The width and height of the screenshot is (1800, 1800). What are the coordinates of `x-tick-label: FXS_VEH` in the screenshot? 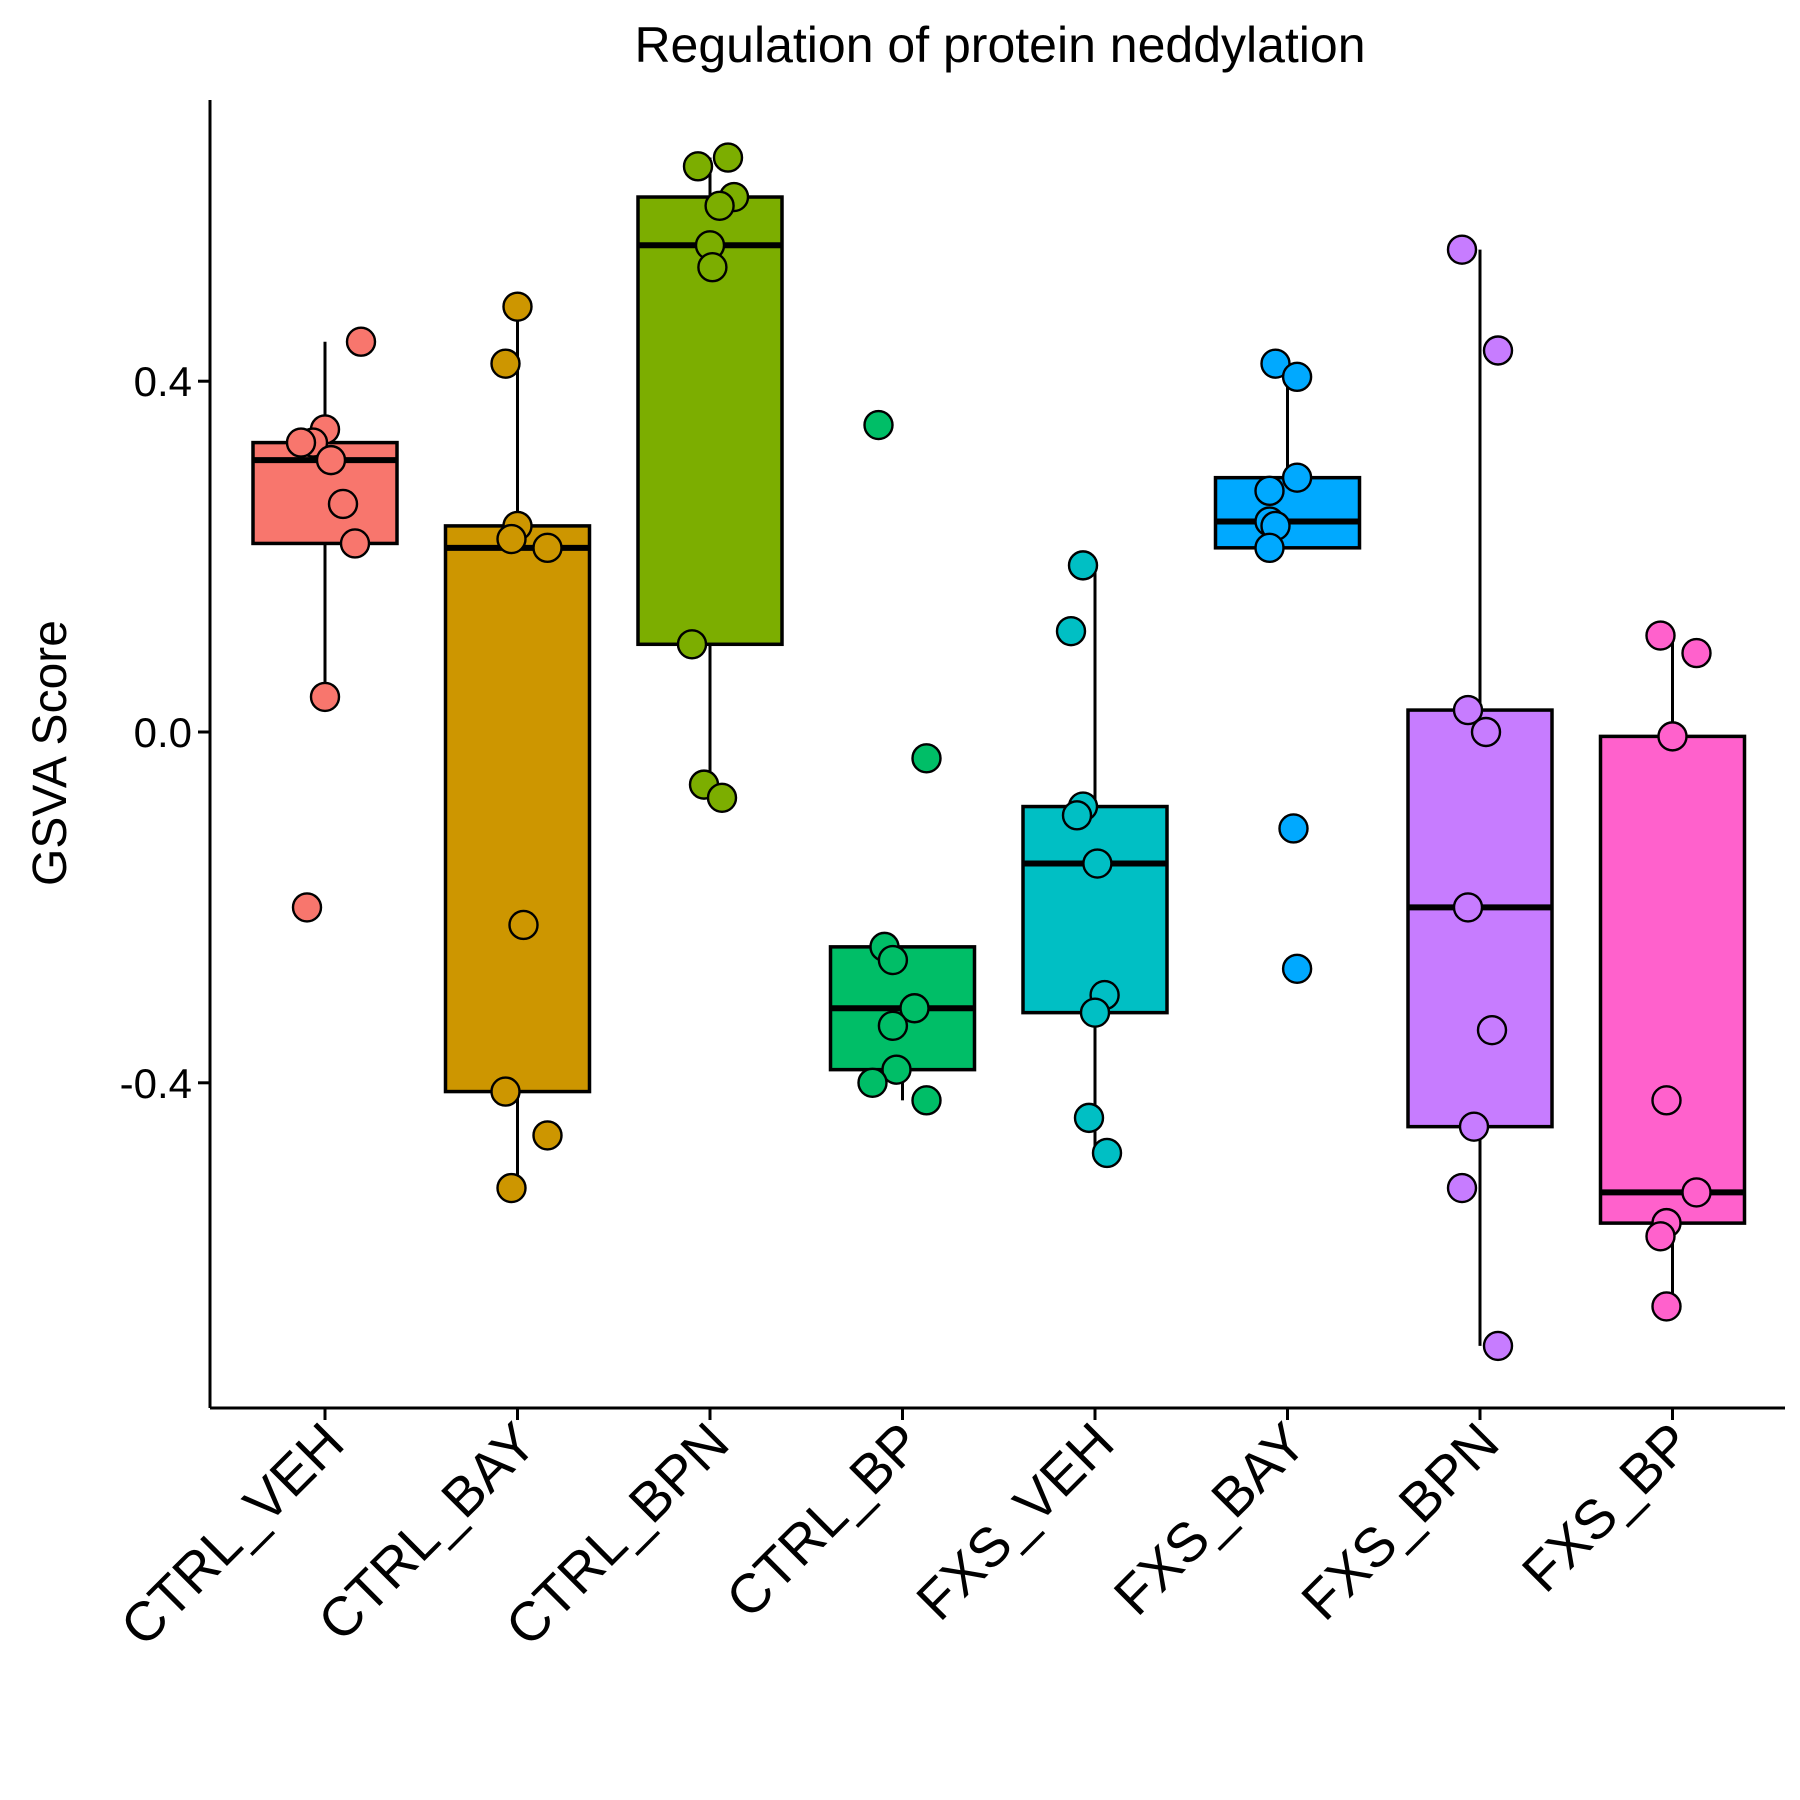 It's located at (1014, 1521).